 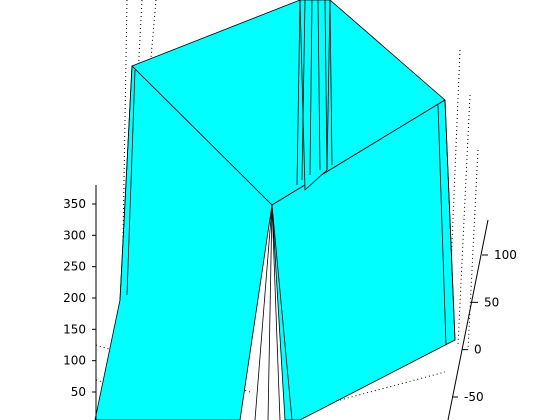 I want to click on z-tick-label: 100, so click(x=74, y=361).